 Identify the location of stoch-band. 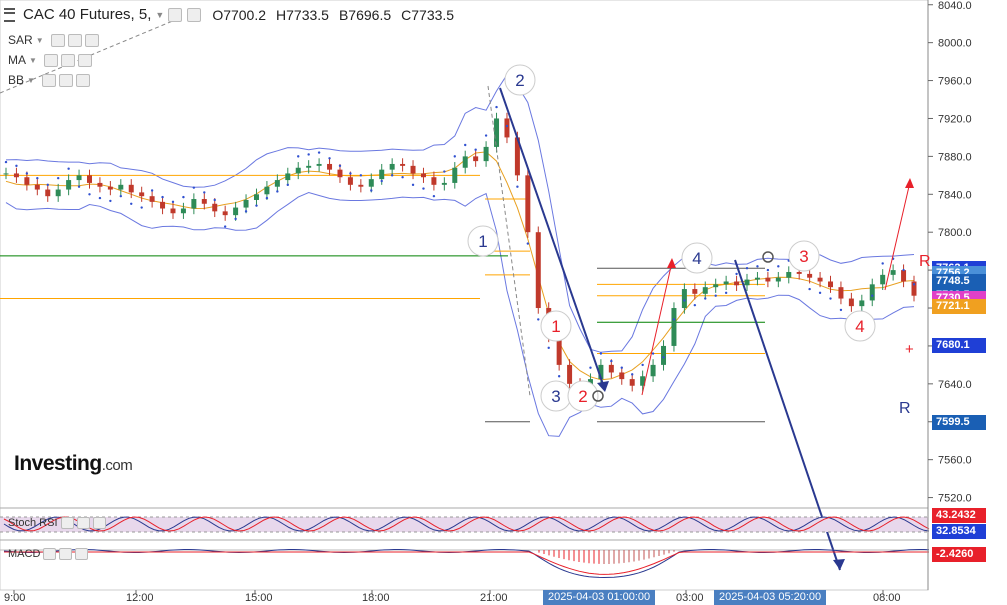
(464, 524).